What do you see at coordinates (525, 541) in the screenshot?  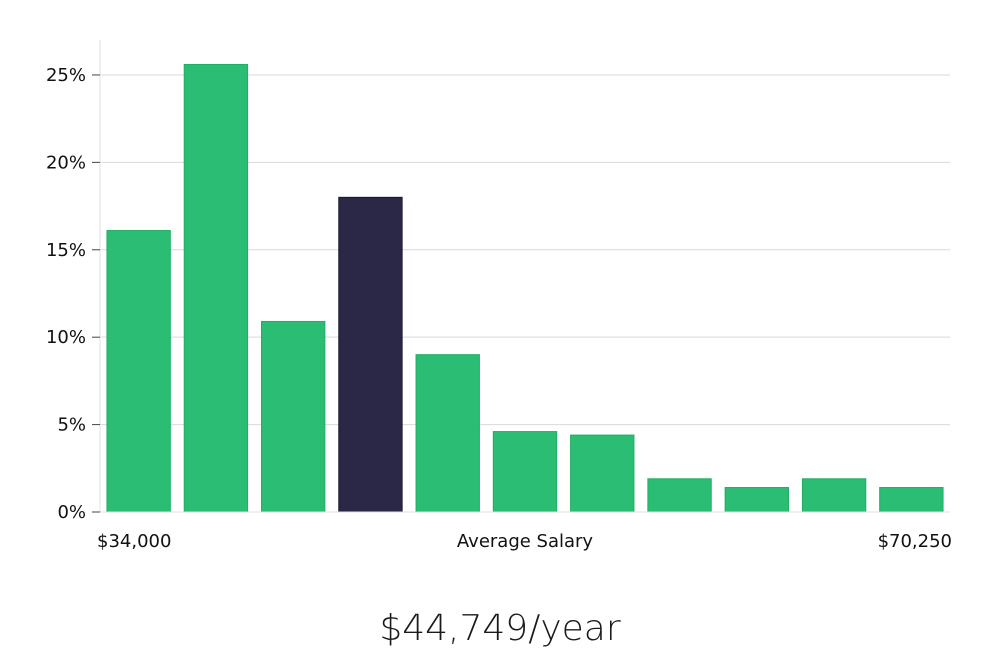 I see `x-axis-title: Average Salary` at bounding box center [525, 541].